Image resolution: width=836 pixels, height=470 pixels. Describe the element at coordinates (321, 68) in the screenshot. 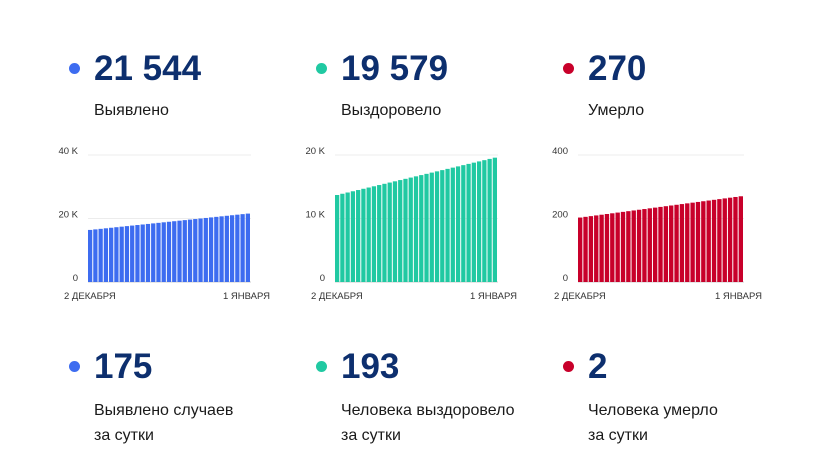

I see `green-bullet-icon` at that location.